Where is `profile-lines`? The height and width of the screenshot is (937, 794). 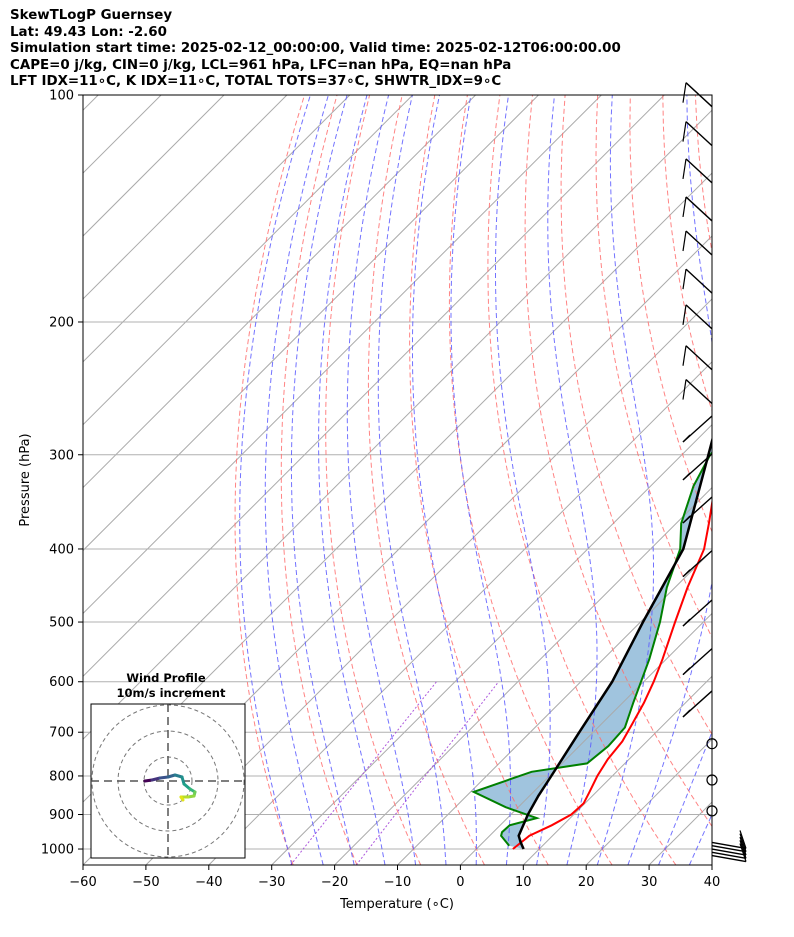
profile-lines is located at coordinates (591, 643).